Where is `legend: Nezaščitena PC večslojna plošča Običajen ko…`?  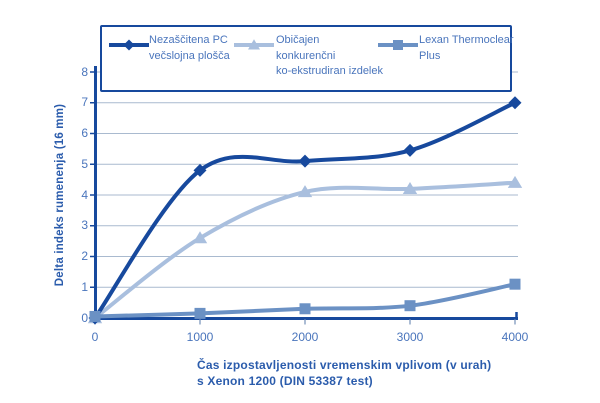
legend: Nezaščitena PC večslojna plošča Običajen ko… is located at coordinates (307, 58).